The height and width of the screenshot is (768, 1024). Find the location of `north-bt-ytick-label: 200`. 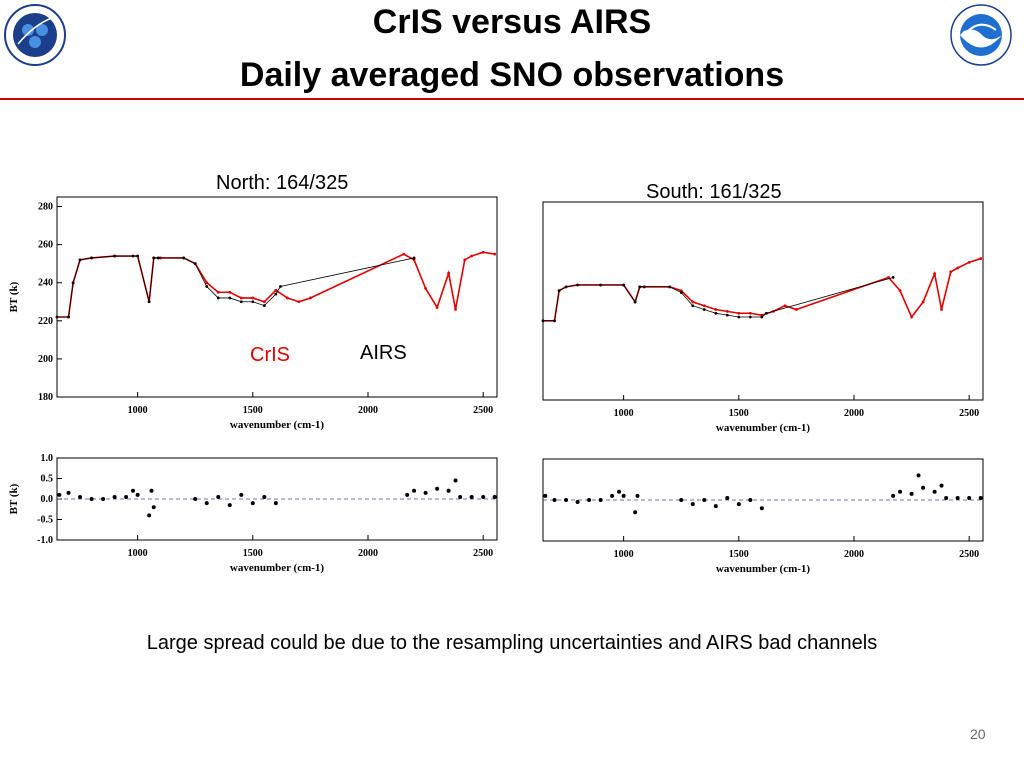

north-bt-ytick-label: 200 is located at coordinates (45, 359).